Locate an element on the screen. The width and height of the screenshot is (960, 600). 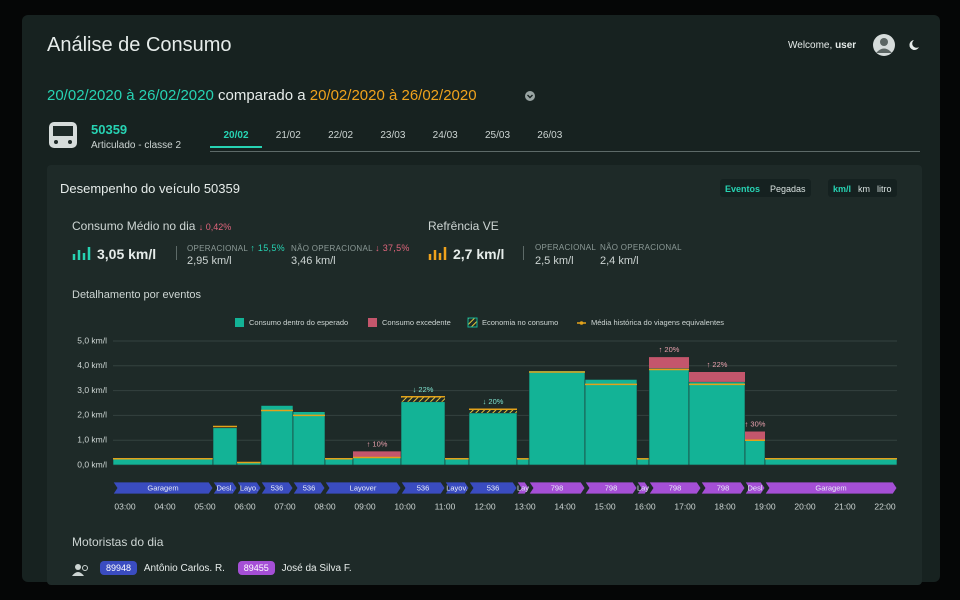
compare-text: comparado a is located at coordinates (262, 95).